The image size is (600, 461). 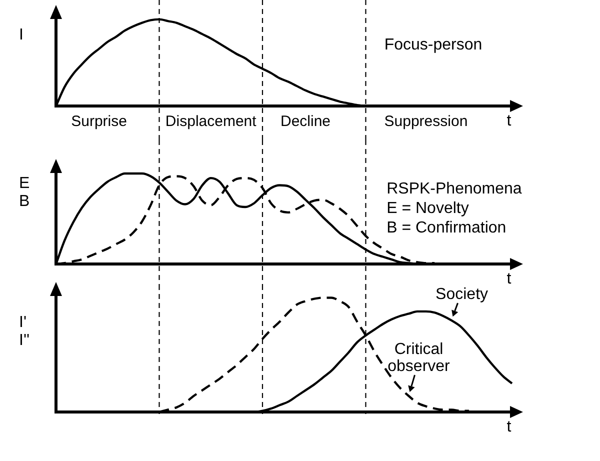 What do you see at coordinates (99, 121) in the screenshot?
I see `x-tick-label: Surprise` at bounding box center [99, 121].